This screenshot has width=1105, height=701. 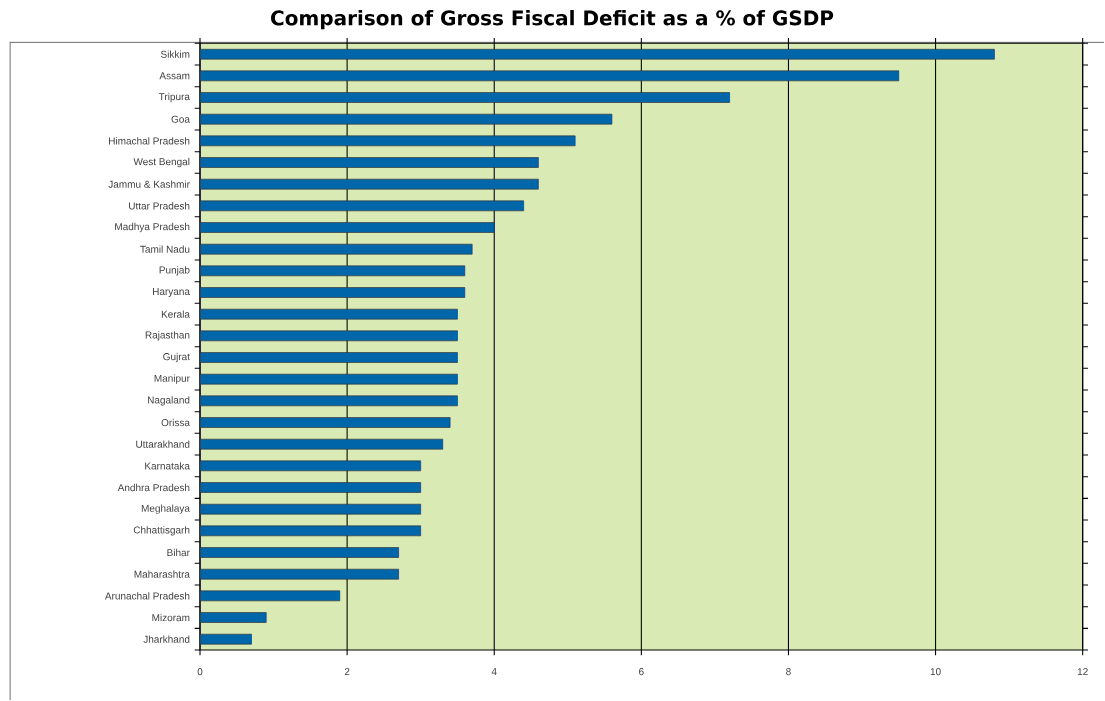 What do you see at coordinates (165, 509) in the screenshot?
I see `y-tick-label: Meghalaya` at bounding box center [165, 509].